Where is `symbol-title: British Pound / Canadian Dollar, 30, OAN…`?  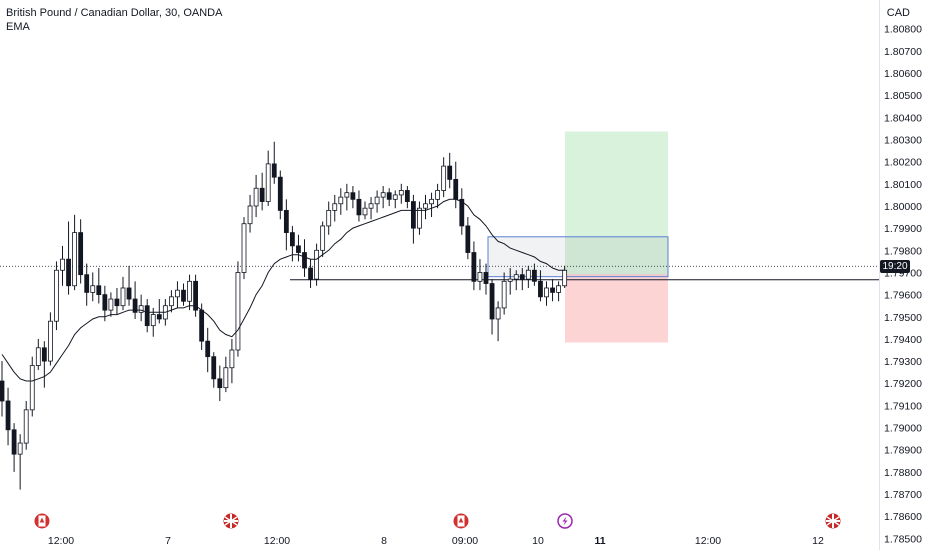
symbol-title: British Pound / Canadian Dollar, 30, OAN… is located at coordinates (114, 13).